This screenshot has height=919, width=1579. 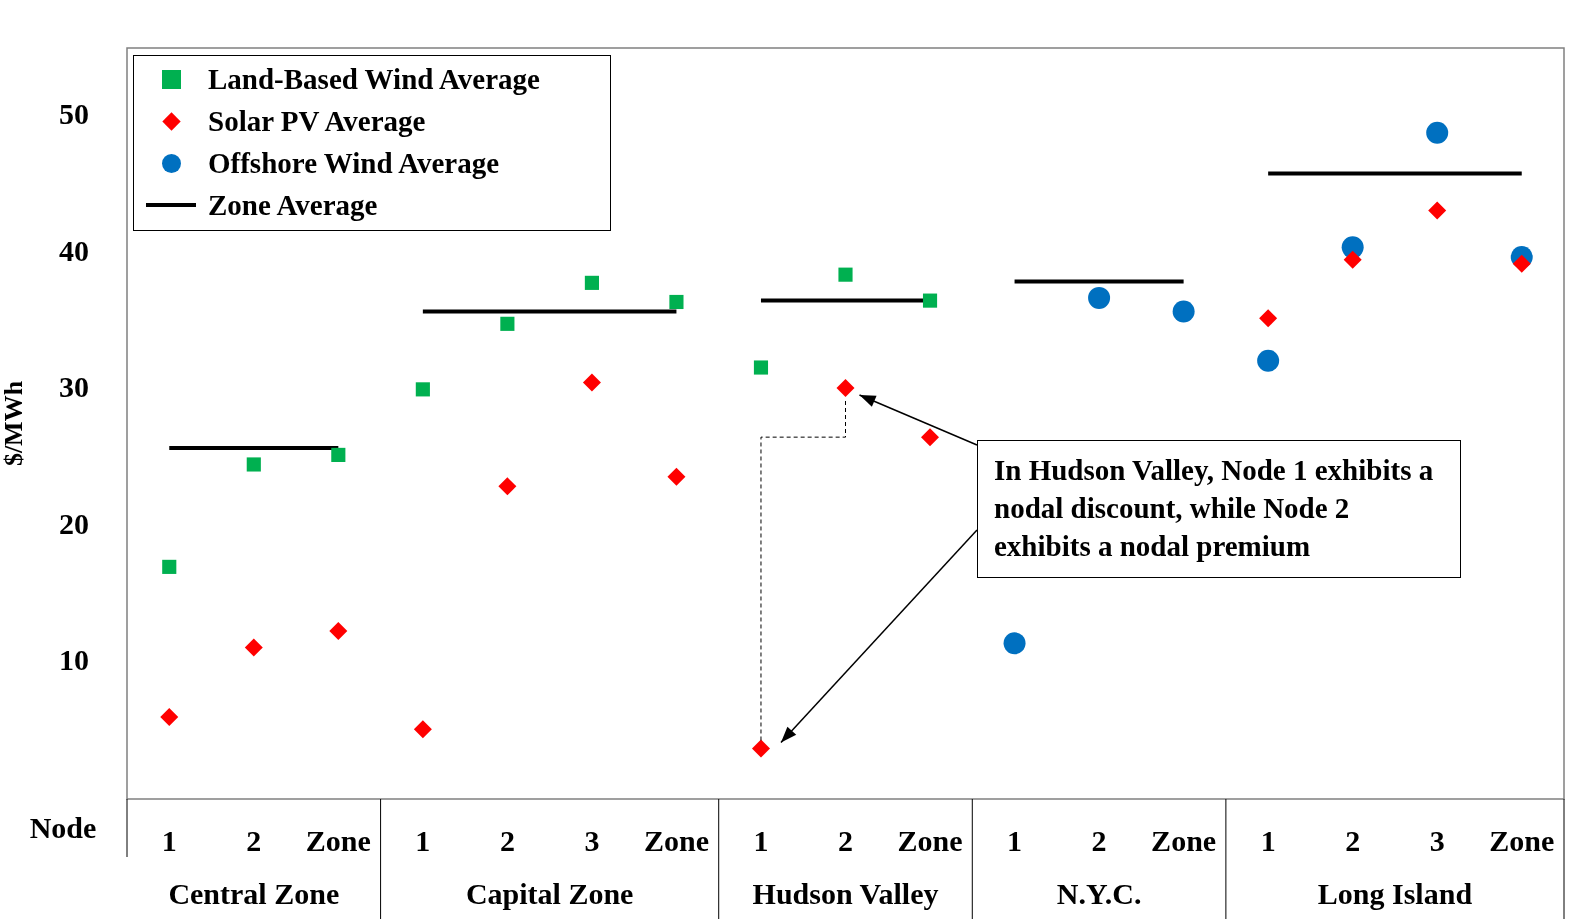 What do you see at coordinates (317, 121) in the screenshot?
I see `legend-label: Solar PV Average` at bounding box center [317, 121].